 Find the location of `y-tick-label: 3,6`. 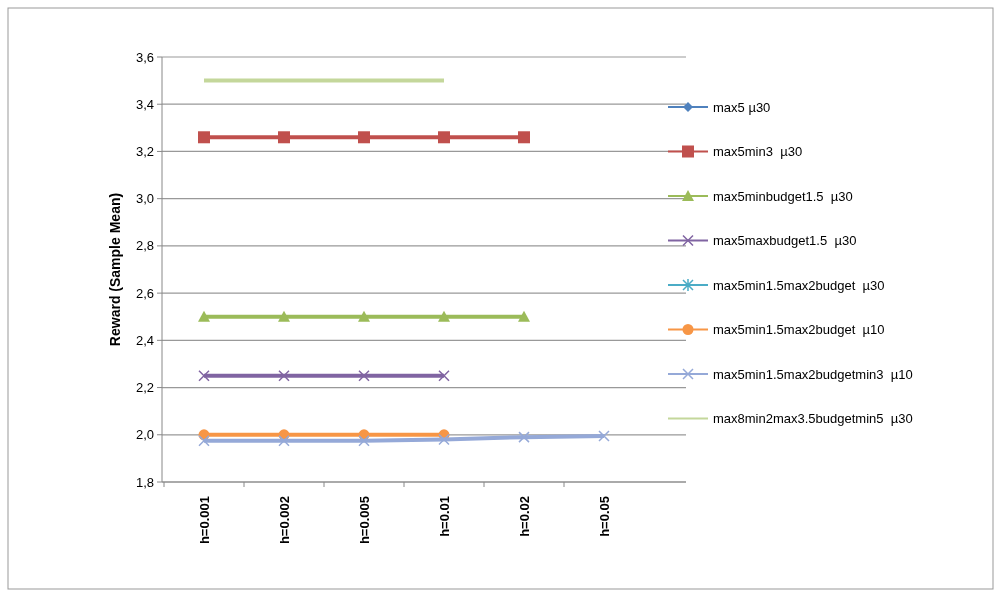

y-tick-label: 3,6 is located at coordinates (144, 57).